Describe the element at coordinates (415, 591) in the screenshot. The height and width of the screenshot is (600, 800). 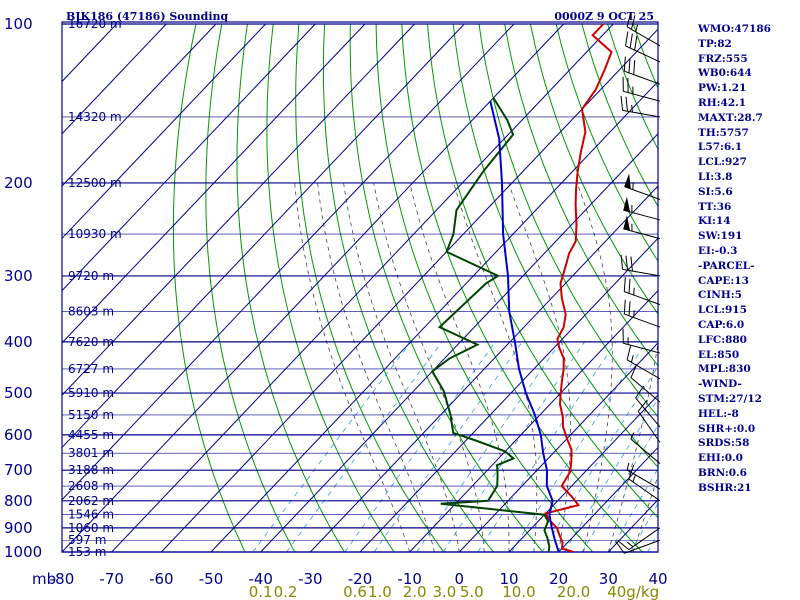
I see `mixing-ratio-label: 2.0` at that location.